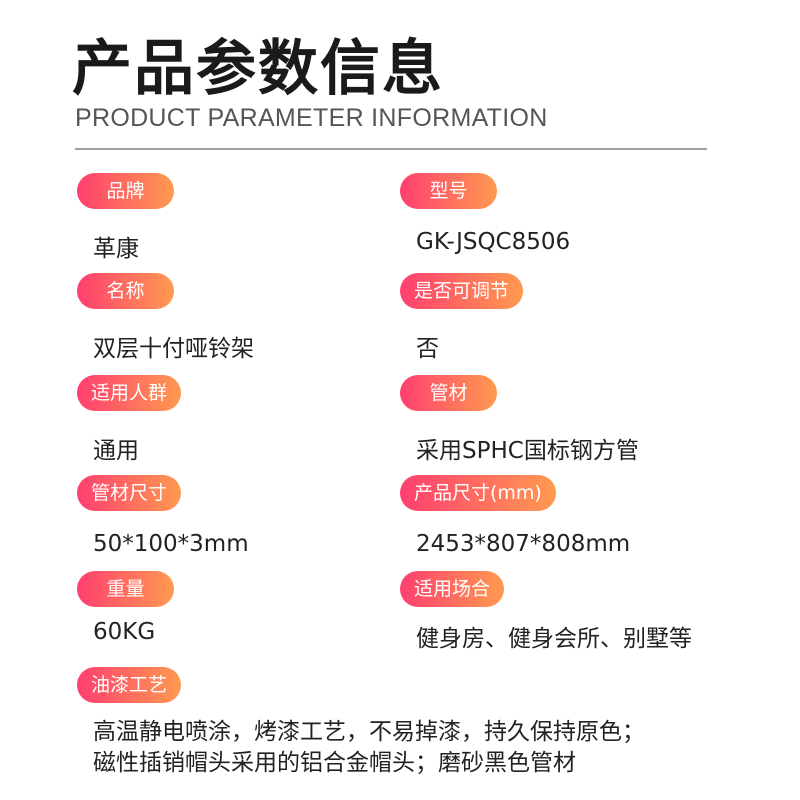  What do you see at coordinates (311, 118) in the screenshot?
I see `page-subtitle: PRODUCT PARAMETER INFORMATION` at bounding box center [311, 118].